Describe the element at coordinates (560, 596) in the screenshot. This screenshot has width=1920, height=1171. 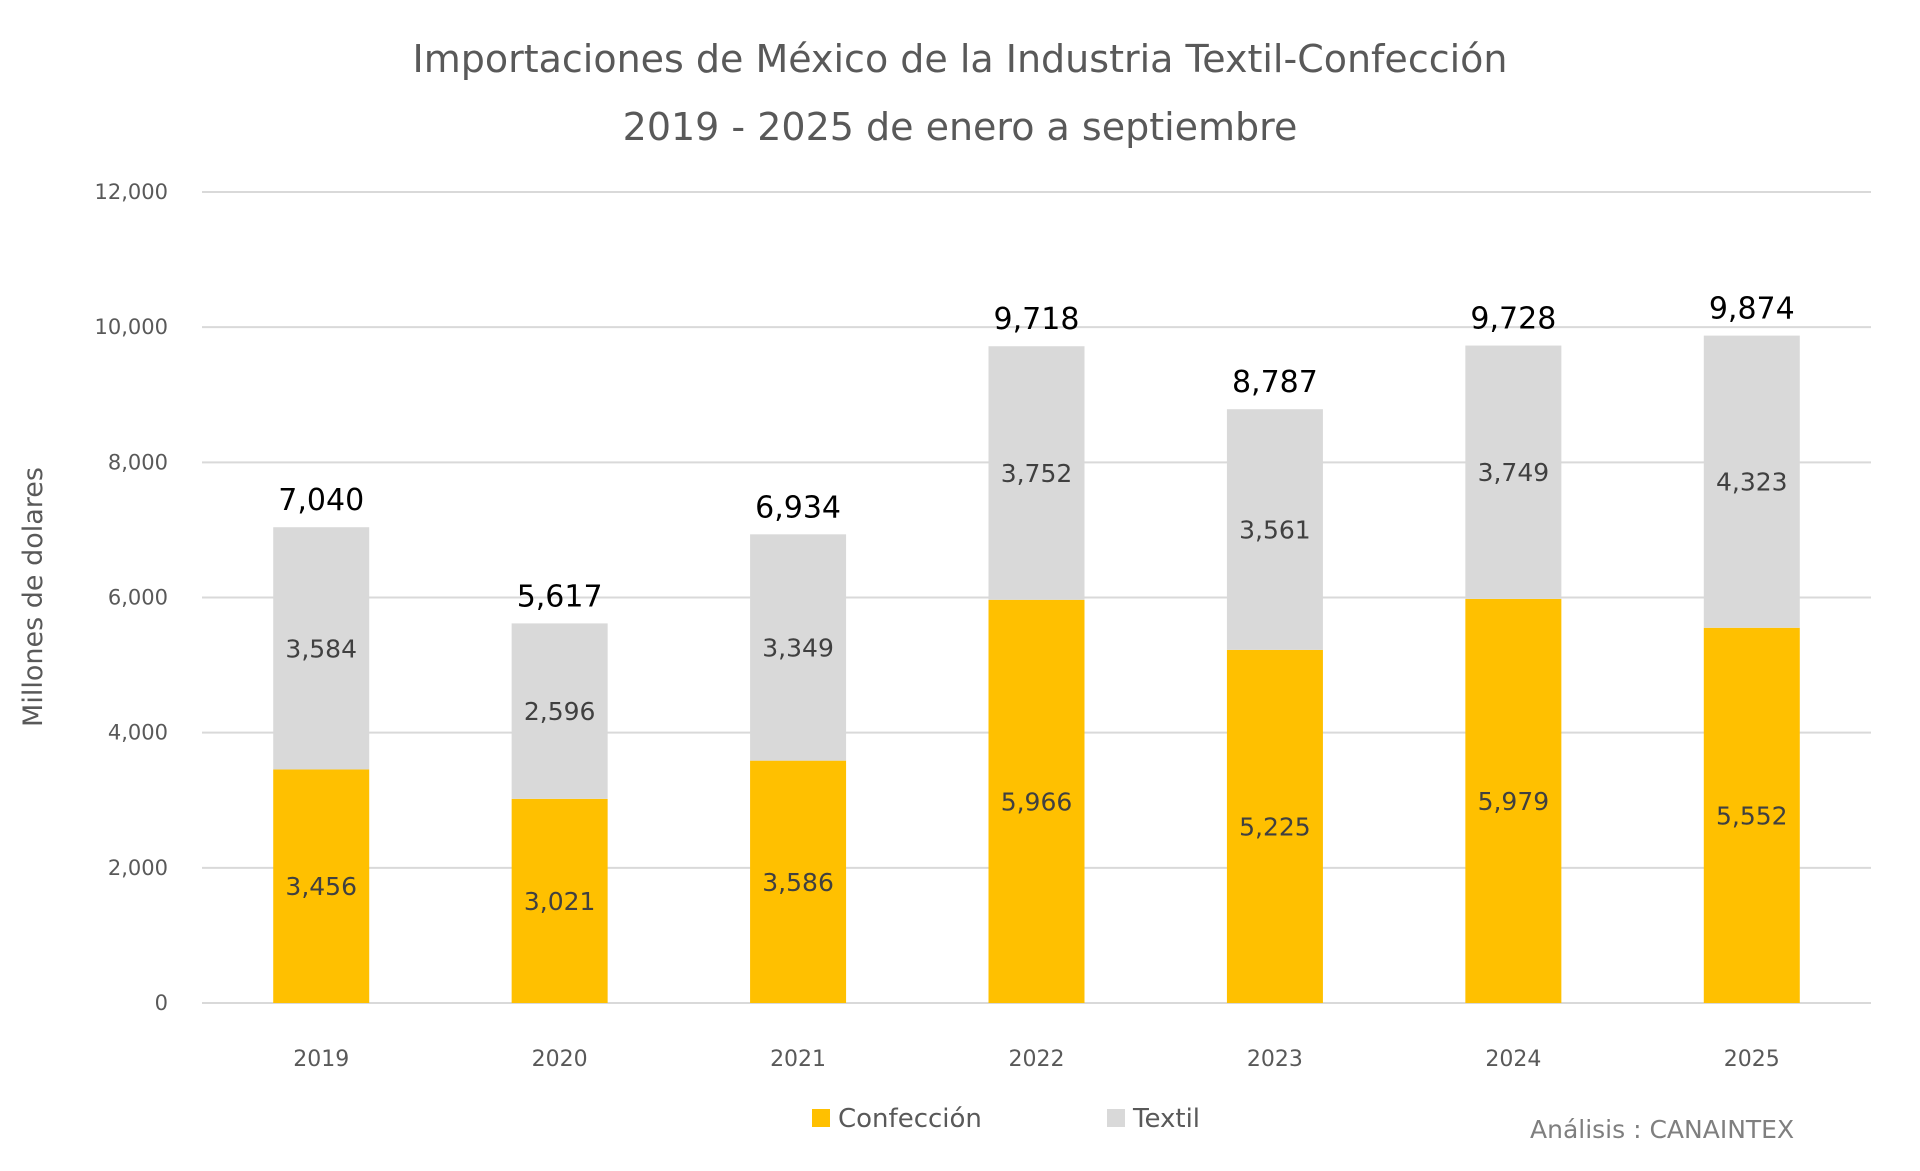
I see `total-label: 5,617` at that location.